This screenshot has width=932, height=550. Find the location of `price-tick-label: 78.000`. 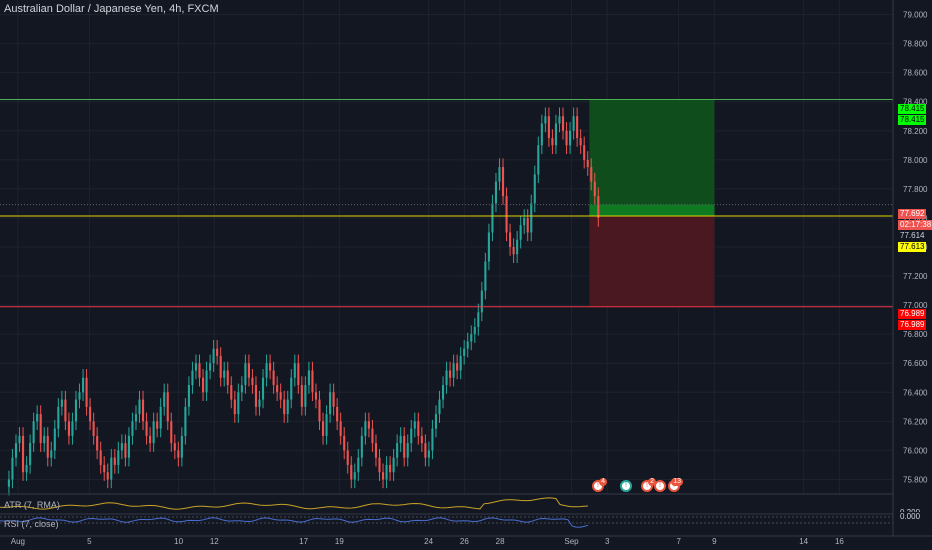

price-tick-label: 78.000 is located at coordinates (915, 160).